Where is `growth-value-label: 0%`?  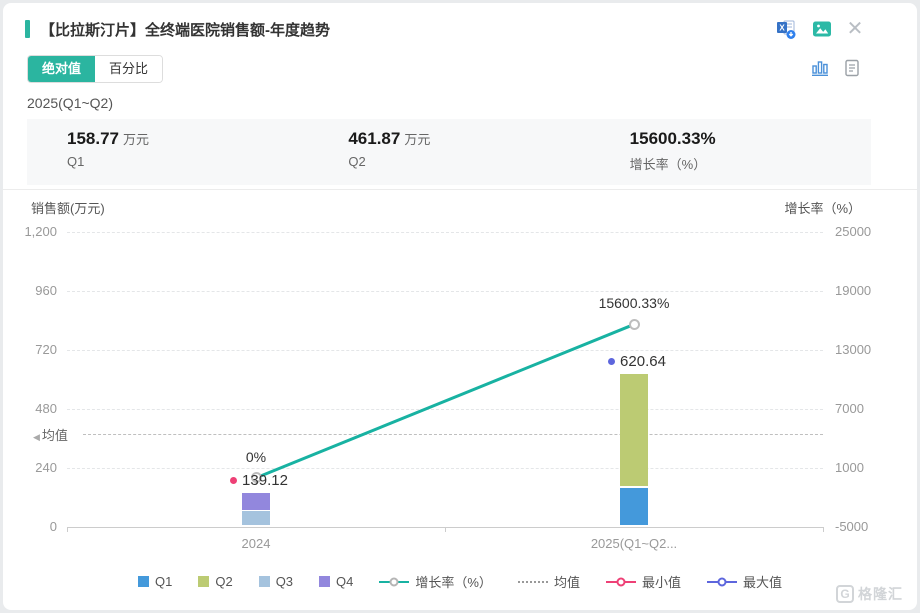
growth-value-label: 0% is located at coordinates (256, 456).